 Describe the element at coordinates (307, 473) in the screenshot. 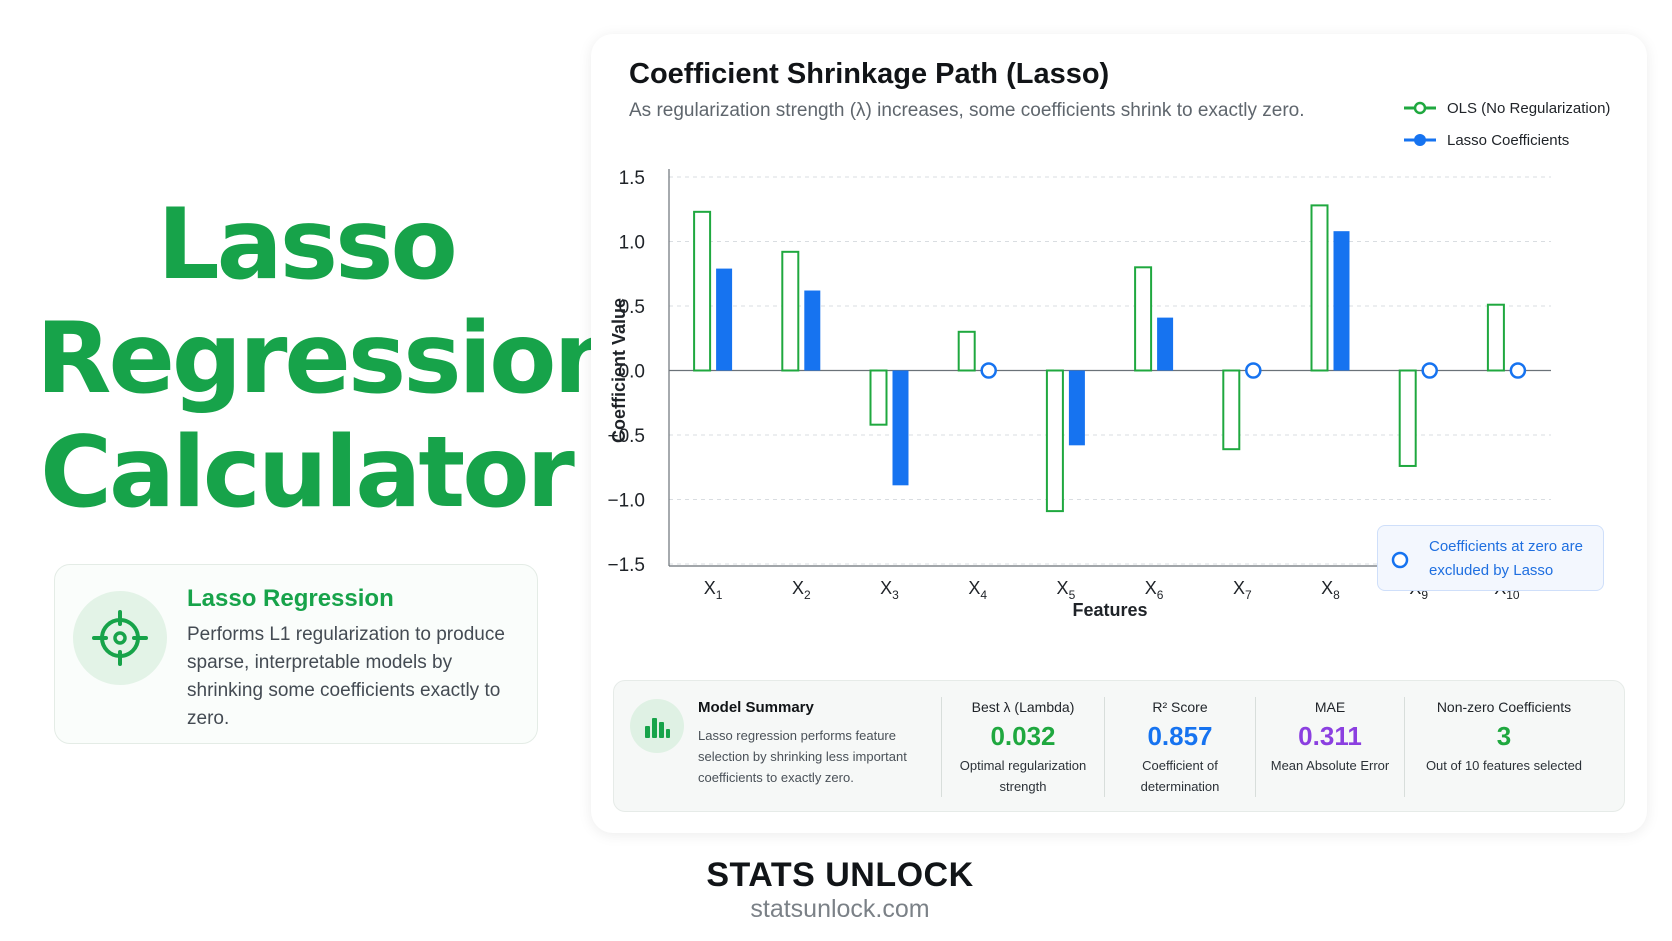

I see `hero-title-line-3: Calculator` at that location.